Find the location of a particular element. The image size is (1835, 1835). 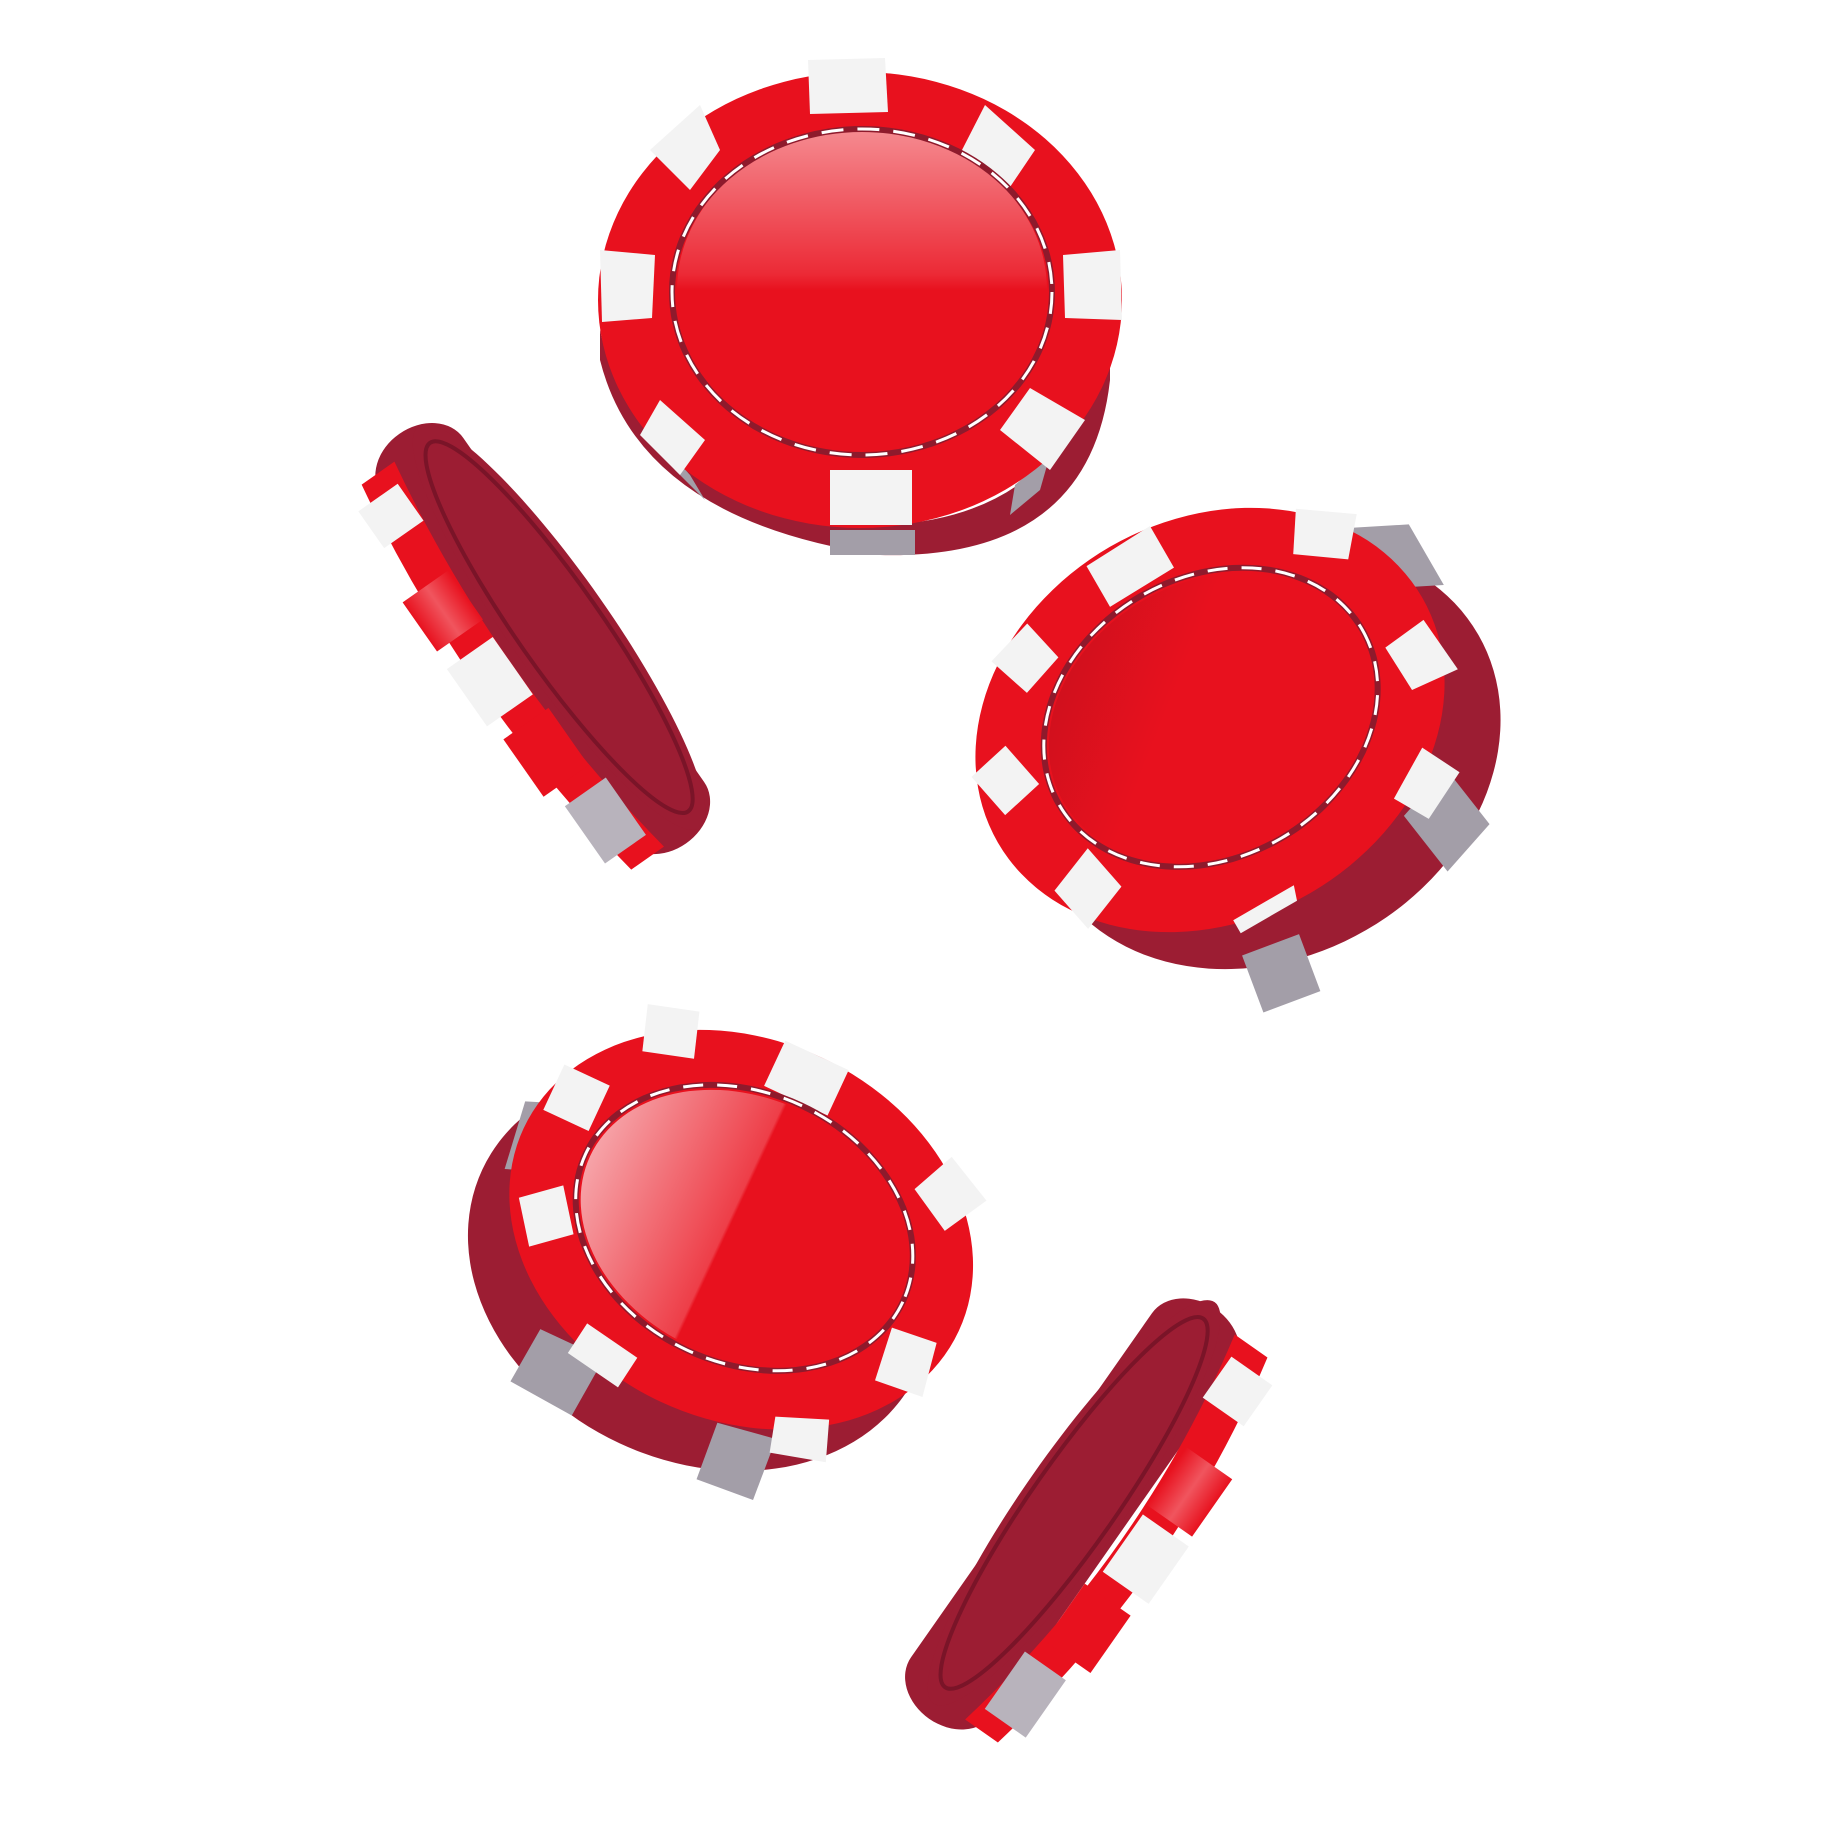

chip-edge-band is located at coordinates (1116, 1538).